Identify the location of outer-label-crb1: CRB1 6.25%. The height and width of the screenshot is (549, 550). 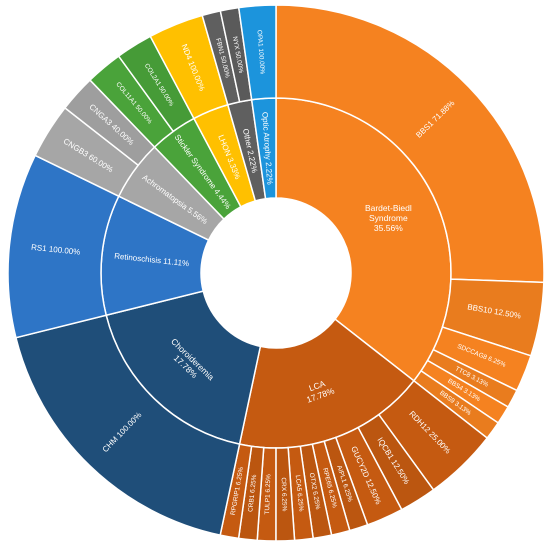
(252, 493).